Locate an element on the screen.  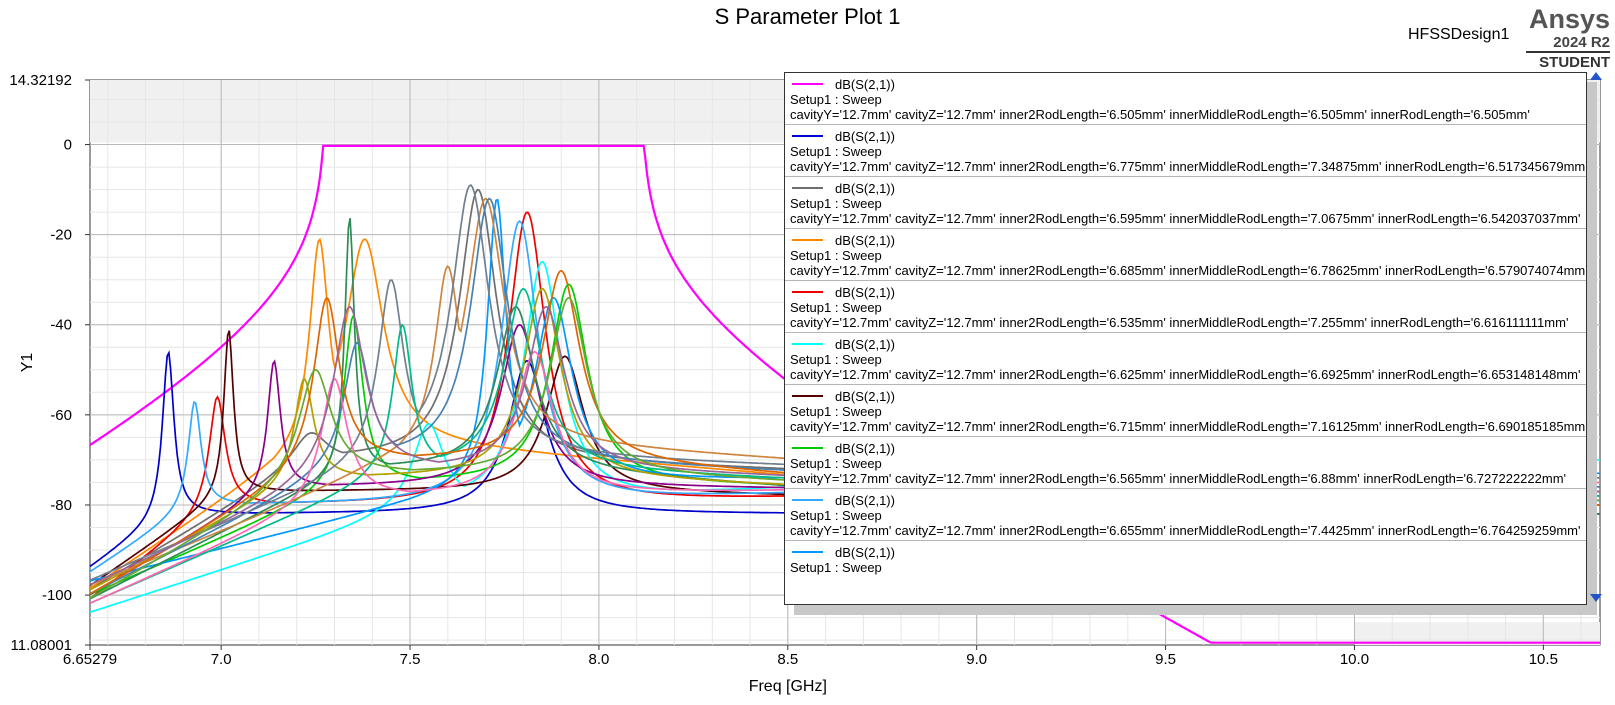
x-tick-label: 9.5 is located at coordinates (1165, 659).